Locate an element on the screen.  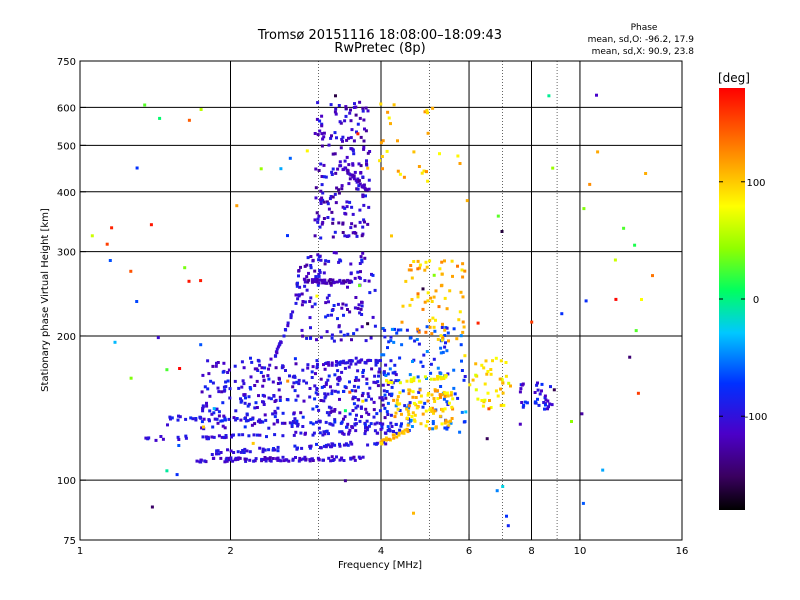
x-tick-label: 8 is located at coordinates (531, 551).